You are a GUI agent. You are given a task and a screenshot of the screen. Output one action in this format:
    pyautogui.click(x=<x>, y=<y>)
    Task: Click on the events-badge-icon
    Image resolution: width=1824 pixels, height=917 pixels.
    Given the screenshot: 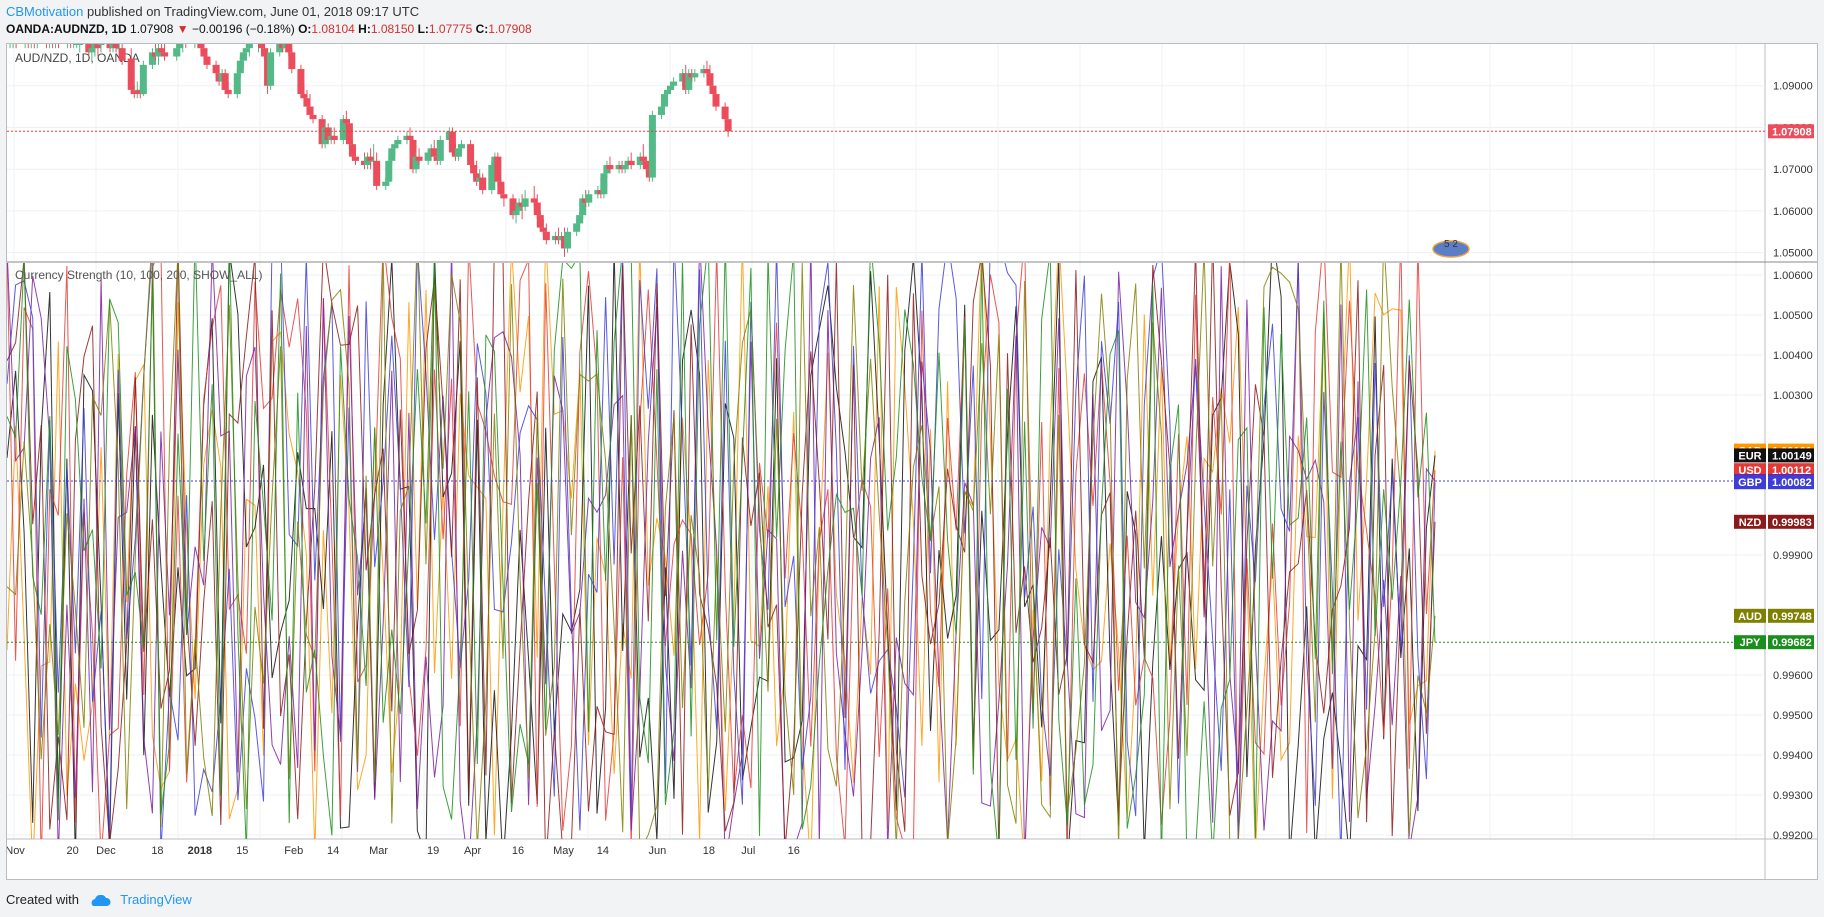 What is the action you would take?
    pyautogui.click(x=1451, y=249)
    